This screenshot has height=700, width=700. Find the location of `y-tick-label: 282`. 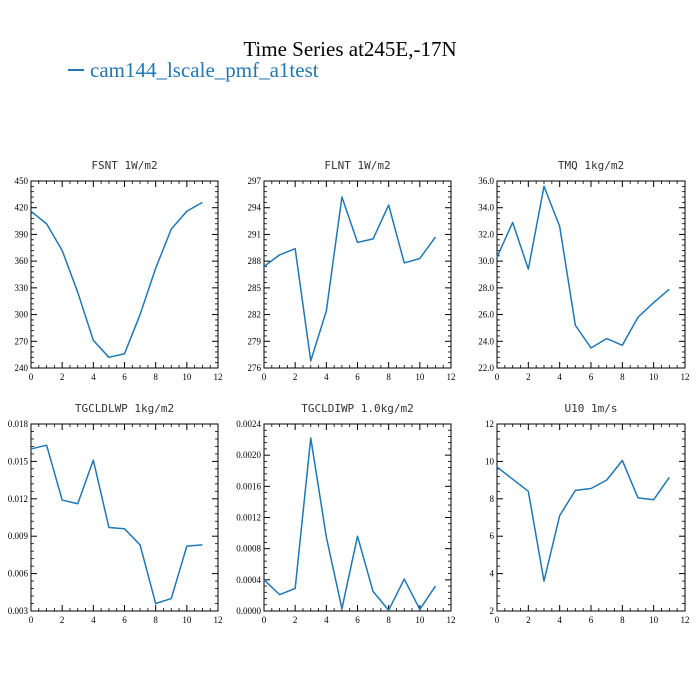

y-tick-label: 282 is located at coordinates (255, 315).